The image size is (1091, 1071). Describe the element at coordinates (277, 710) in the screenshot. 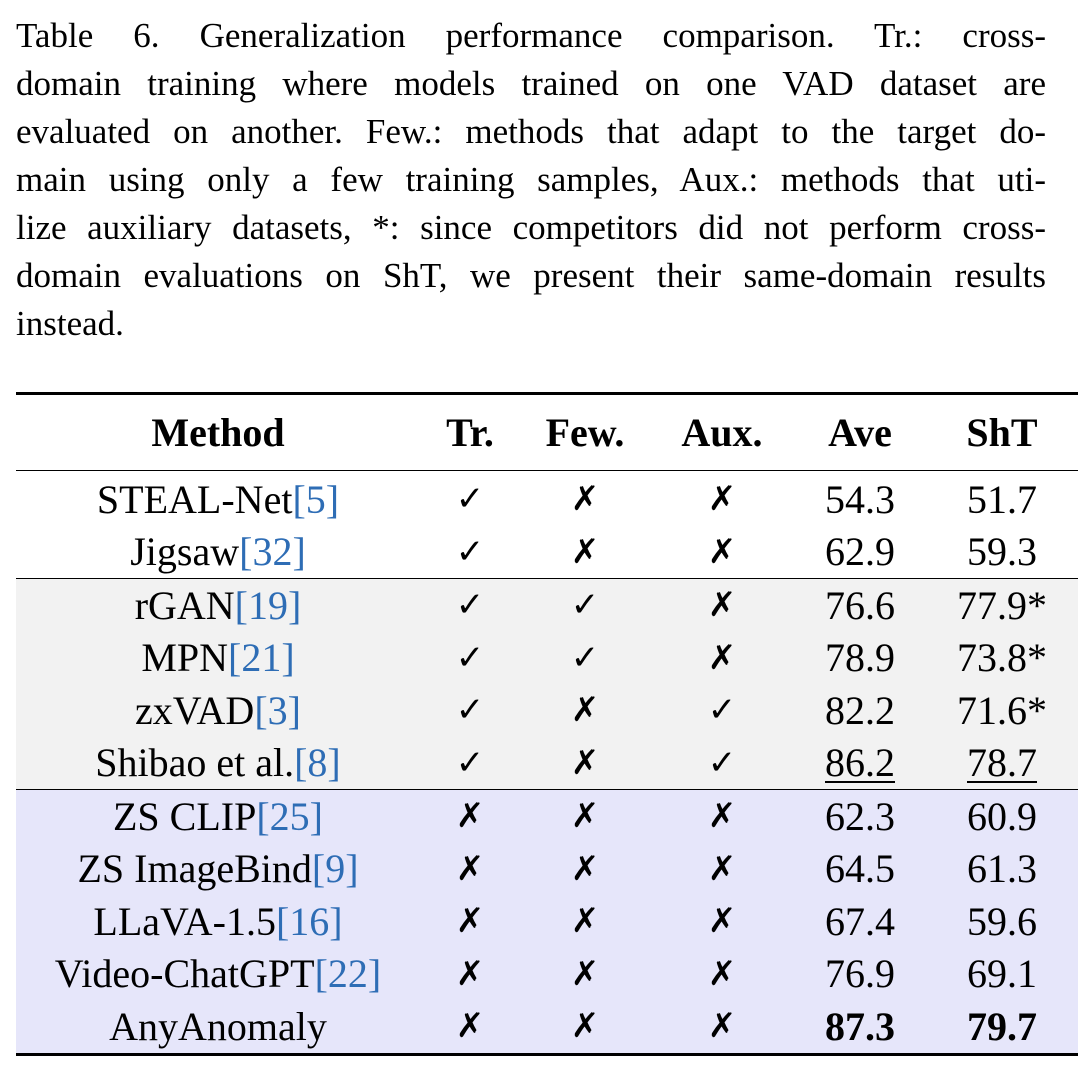

I see `citation-link: [3]` at that location.